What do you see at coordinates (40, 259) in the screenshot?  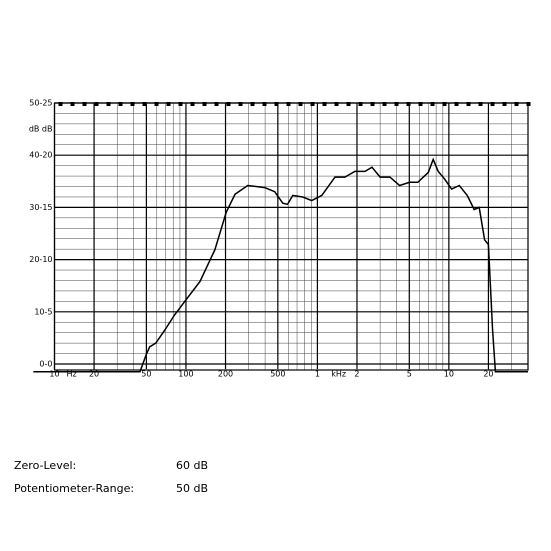 I see `y-tick-label: 20-10` at bounding box center [40, 259].